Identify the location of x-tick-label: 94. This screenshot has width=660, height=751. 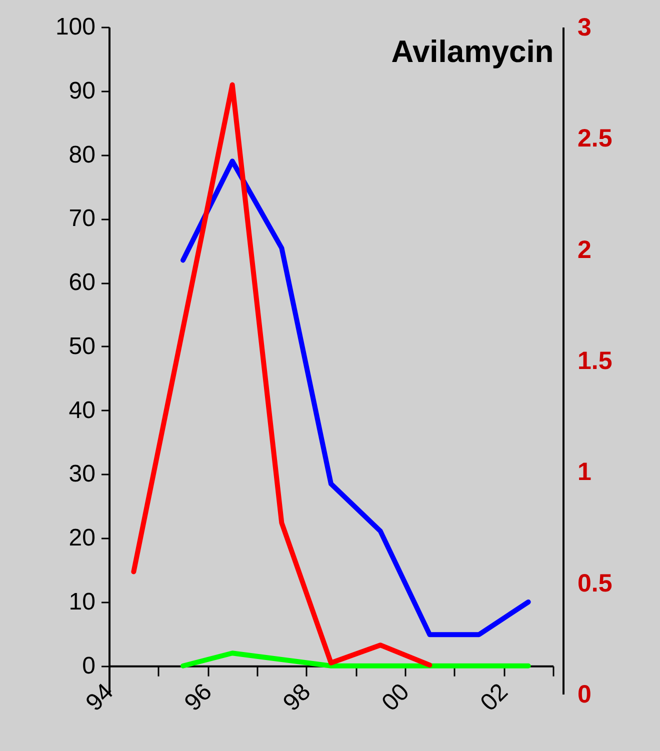
(99, 697).